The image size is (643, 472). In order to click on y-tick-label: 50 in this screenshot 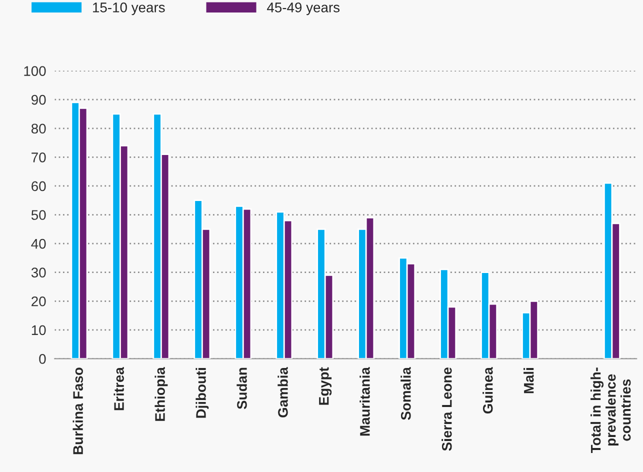, I will do `click(38, 215)`.